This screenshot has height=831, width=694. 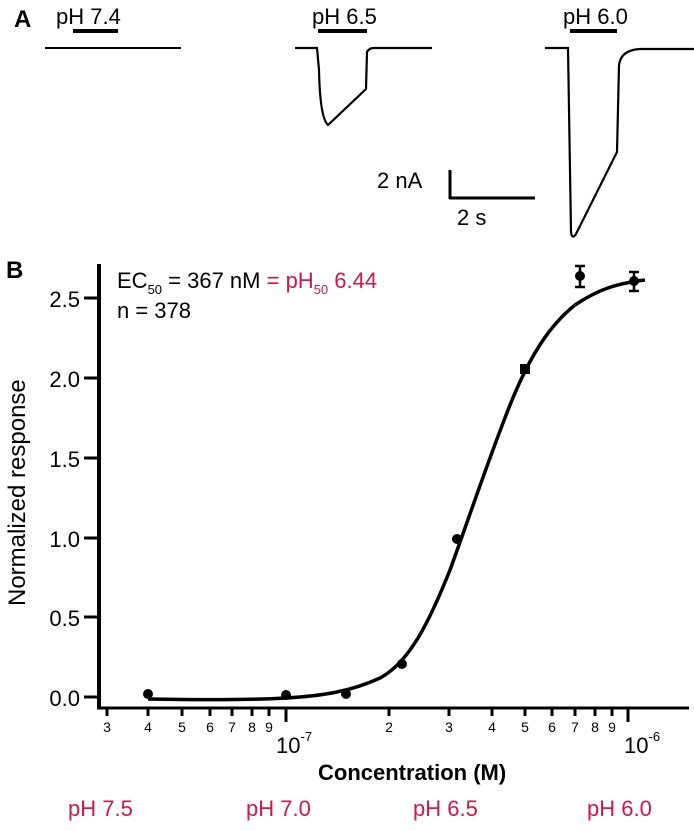 I want to click on y-tick-label: 0.0, so click(x=64, y=698).